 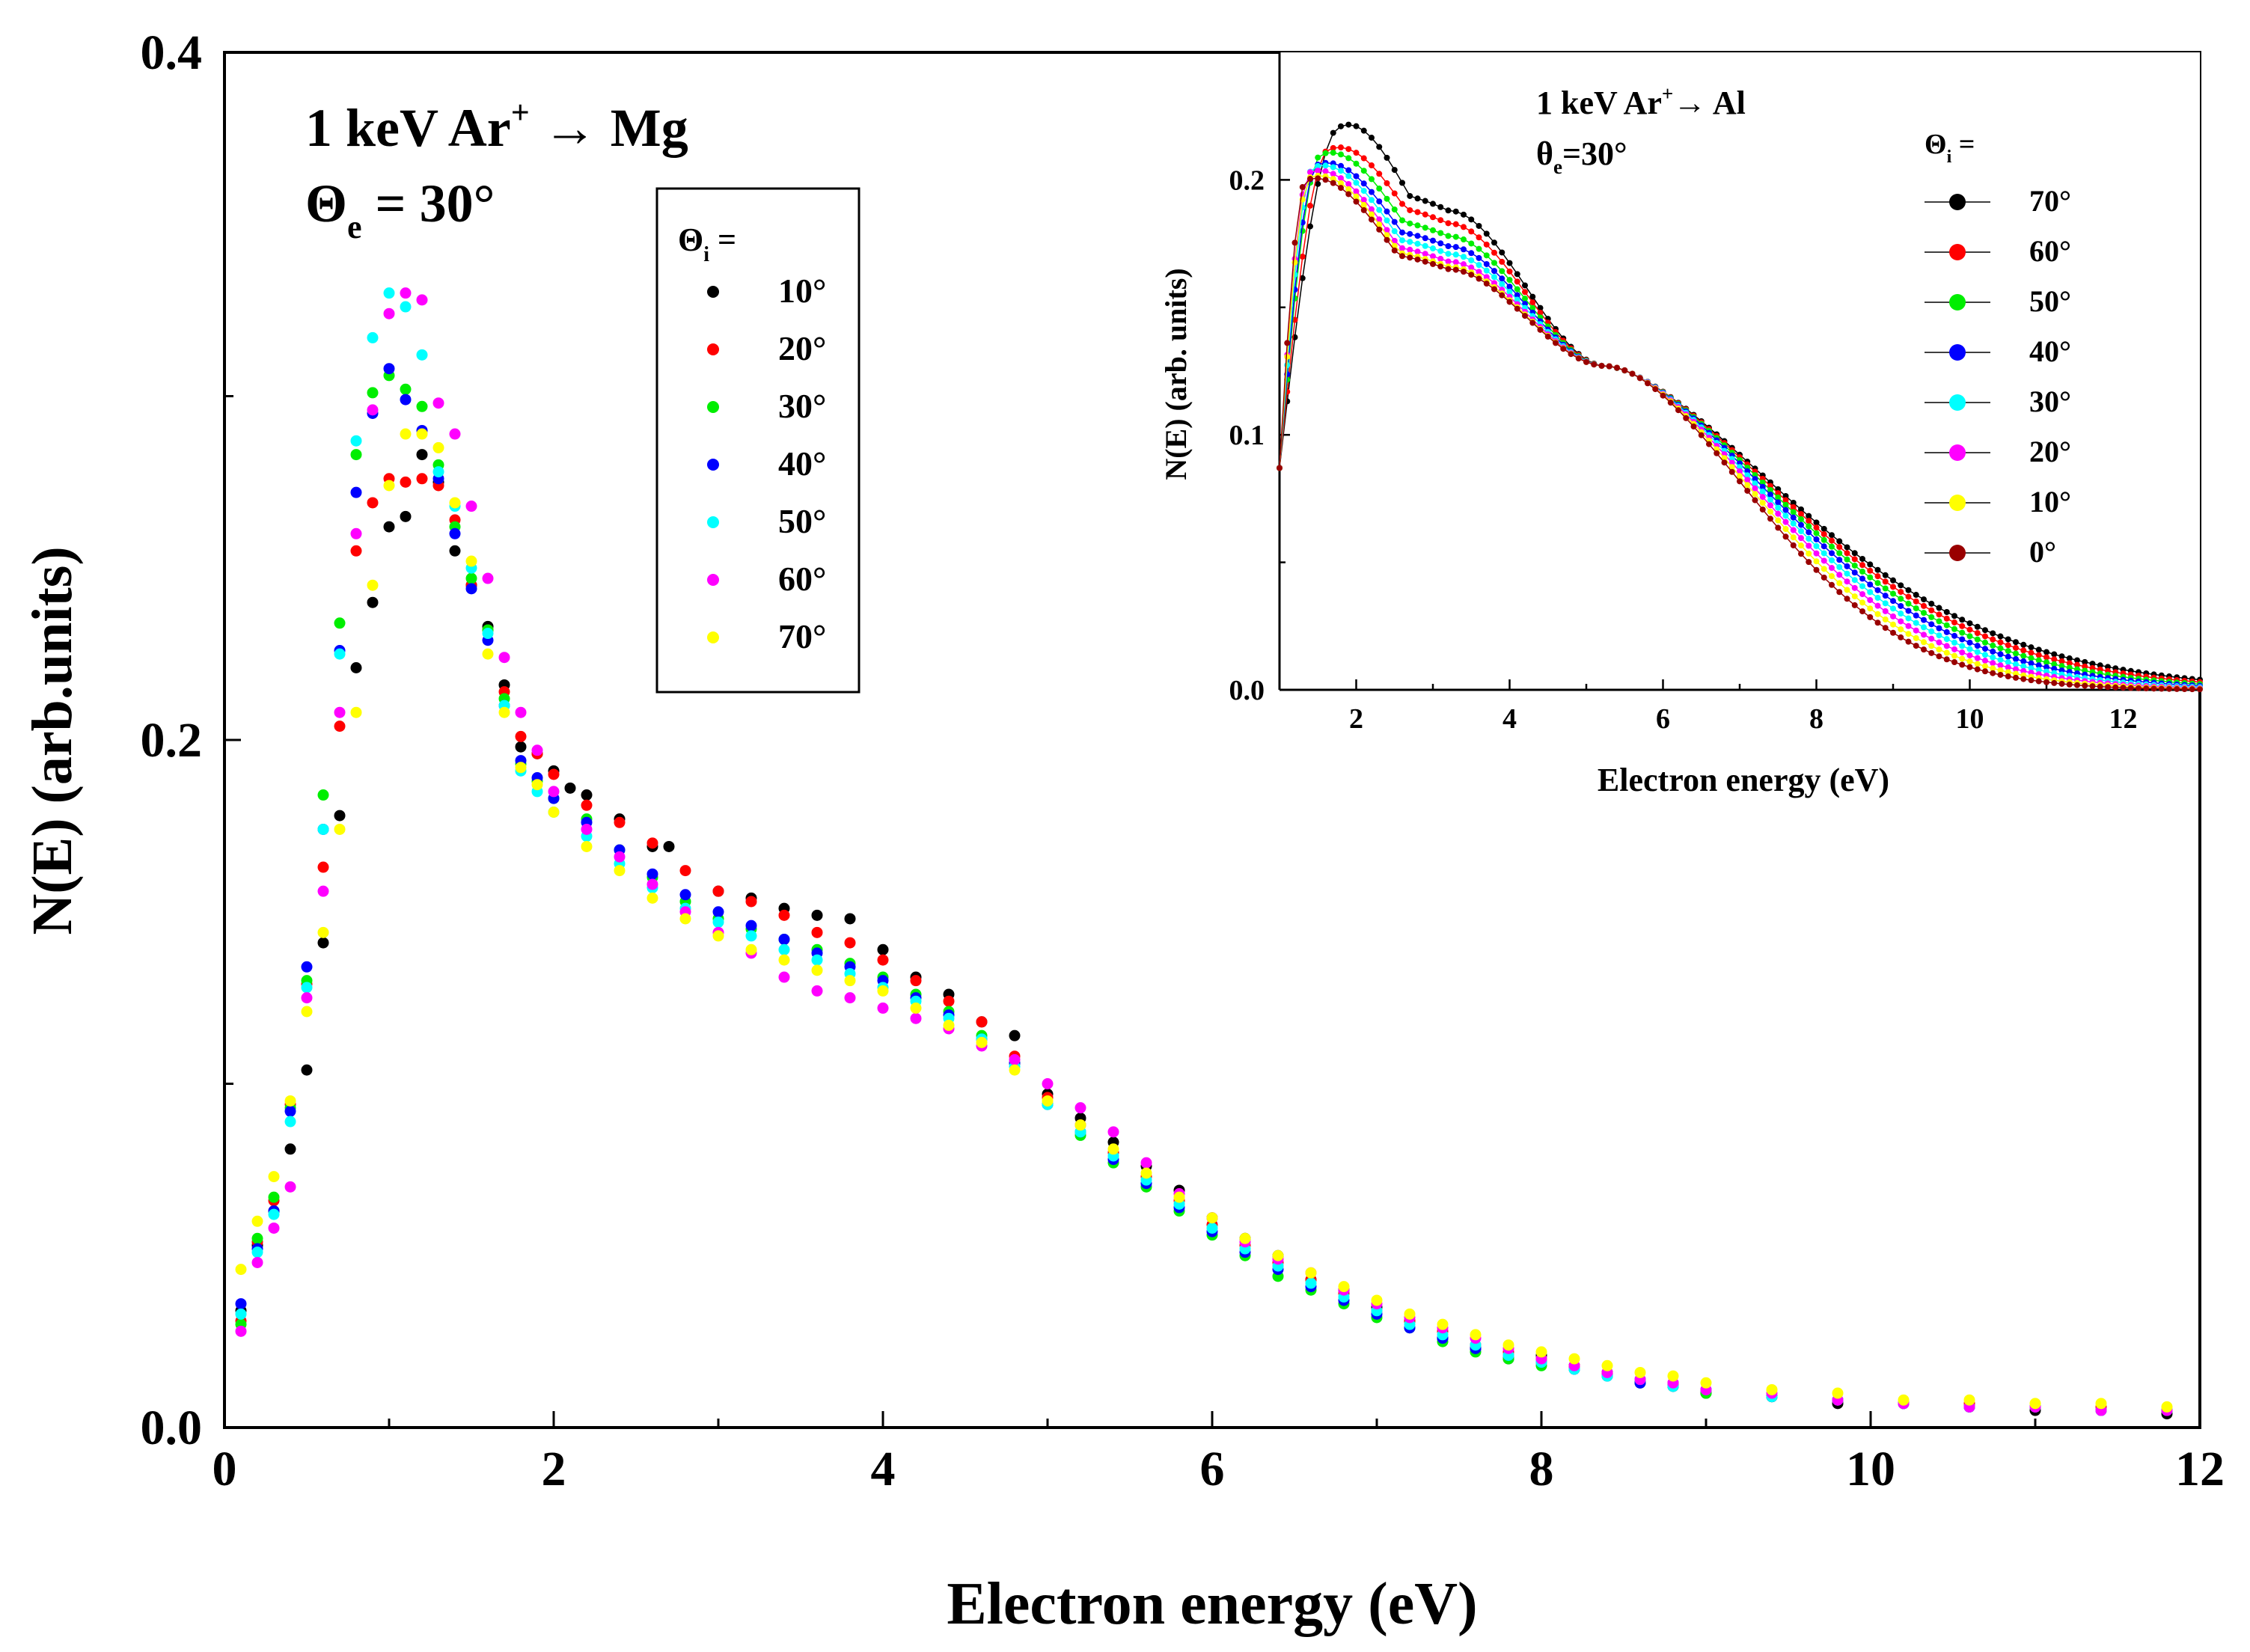 What do you see at coordinates (1356, 719) in the screenshot?
I see `inset-x-tick-label: 2` at bounding box center [1356, 719].